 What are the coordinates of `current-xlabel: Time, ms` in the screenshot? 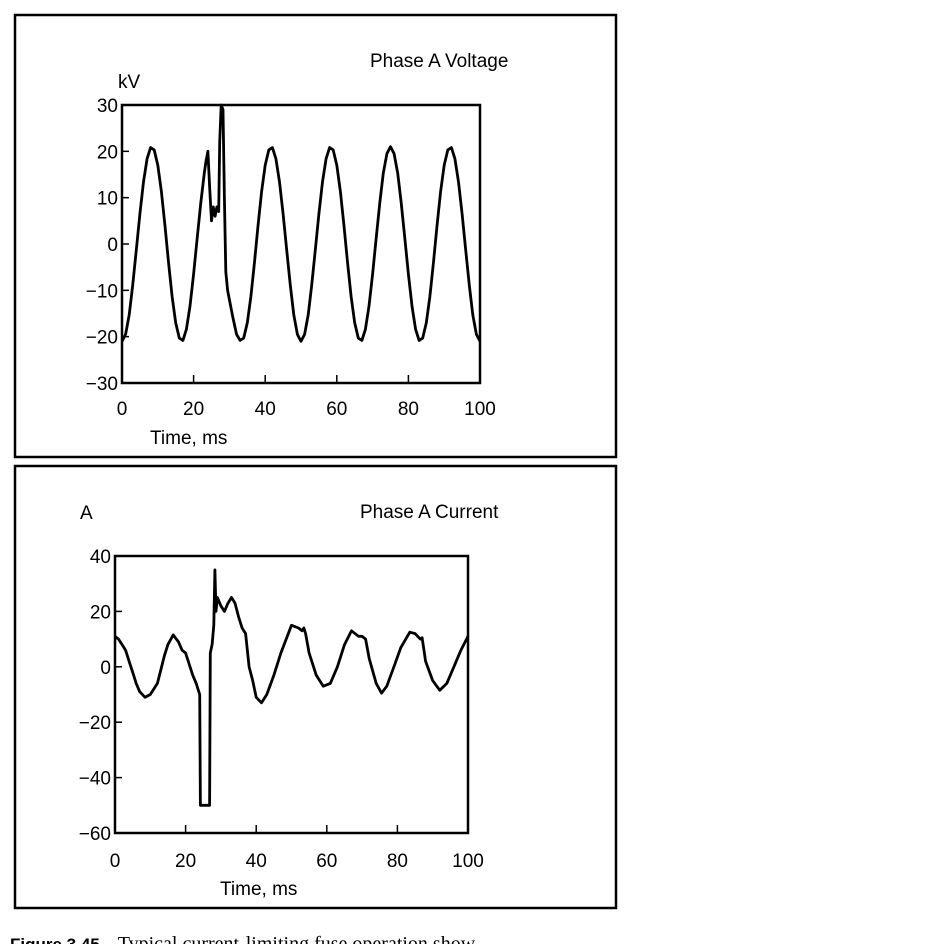 It's located at (258, 889).